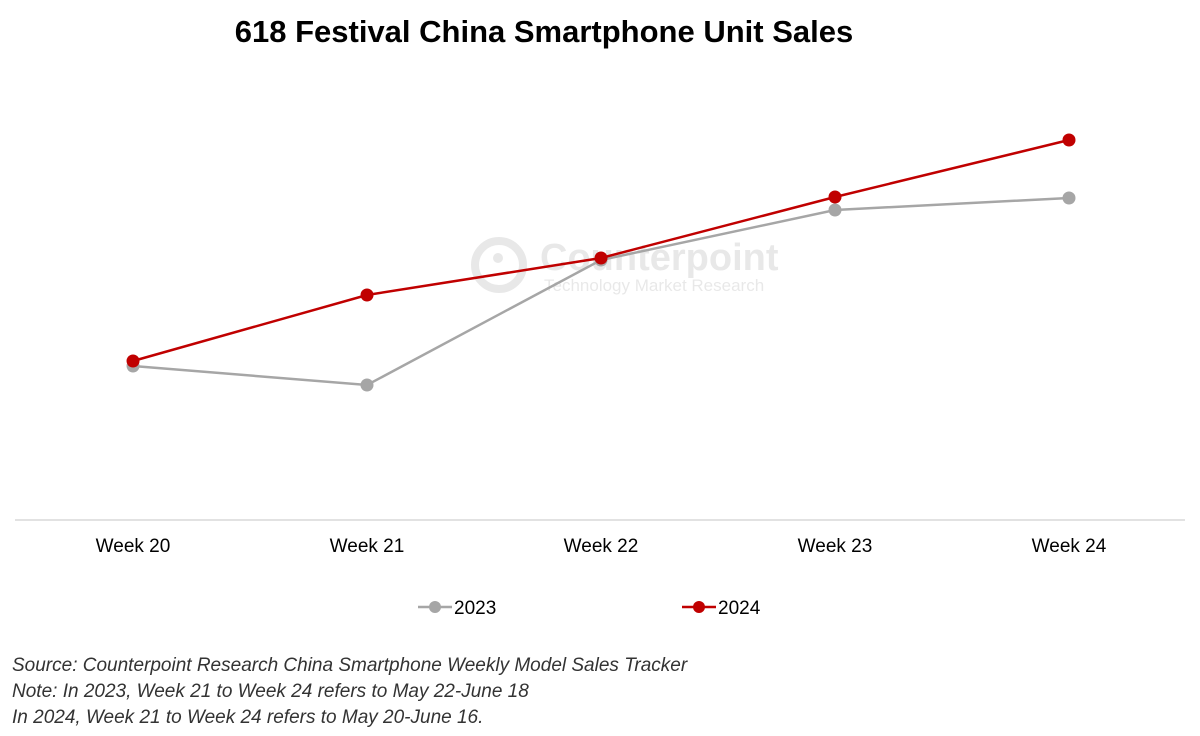 The height and width of the screenshot is (736, 1200). I want to click on watermark-logo-icon, so click(499, 265).